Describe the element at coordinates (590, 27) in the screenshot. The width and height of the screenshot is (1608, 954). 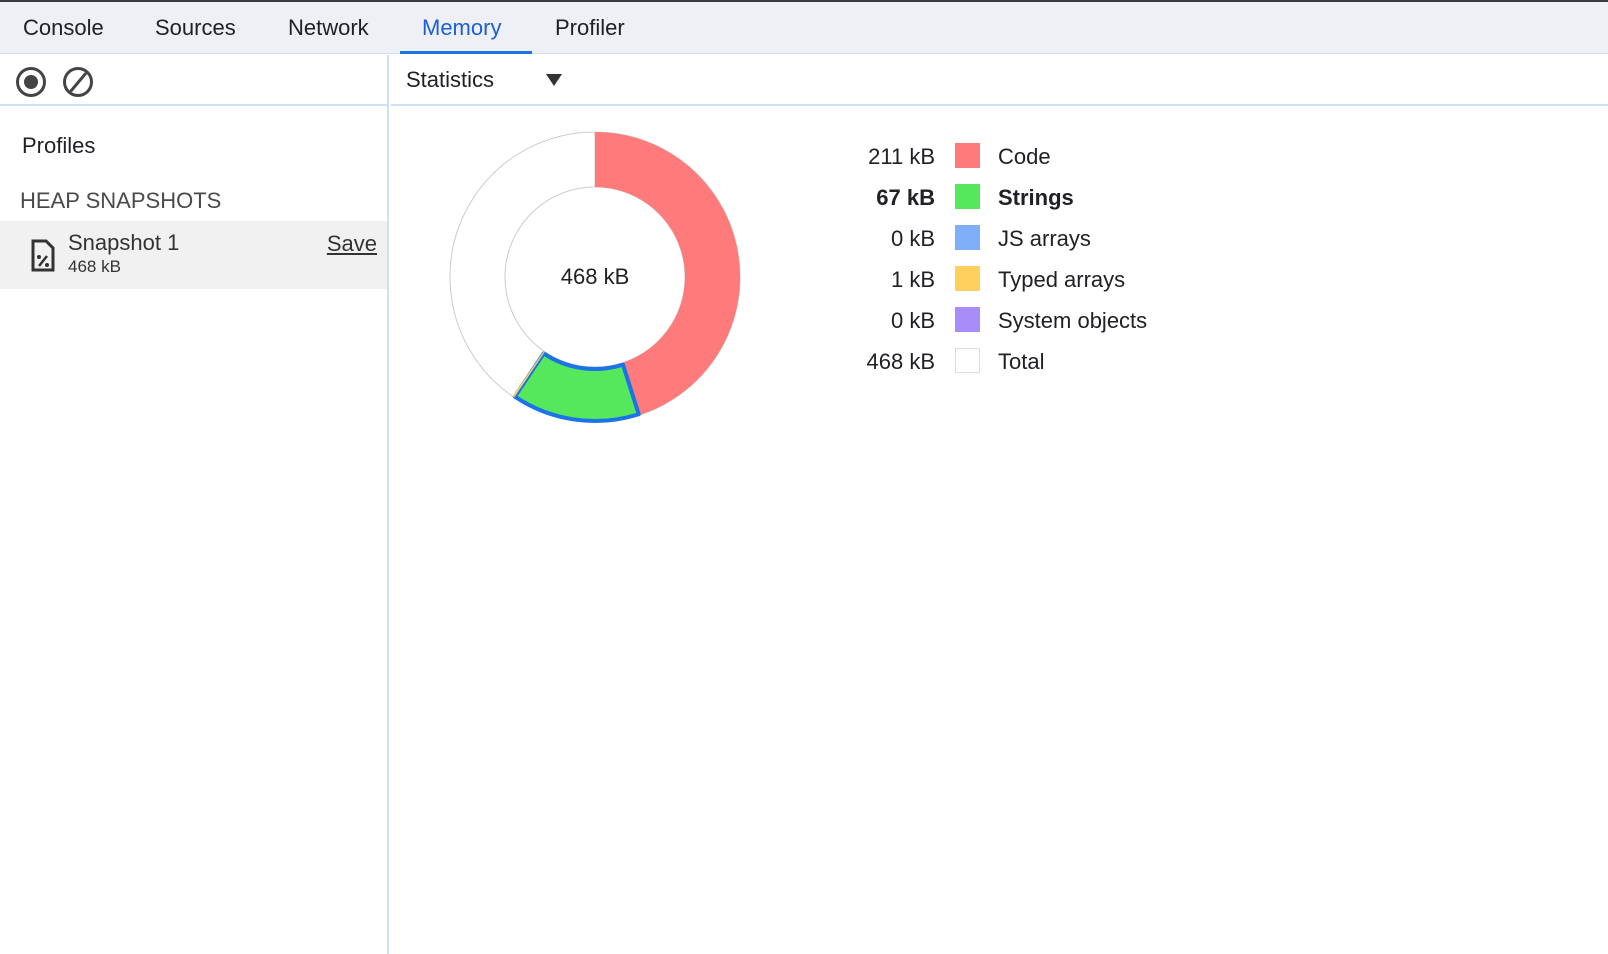
I see `tab-profiler: Profiler` at that location.